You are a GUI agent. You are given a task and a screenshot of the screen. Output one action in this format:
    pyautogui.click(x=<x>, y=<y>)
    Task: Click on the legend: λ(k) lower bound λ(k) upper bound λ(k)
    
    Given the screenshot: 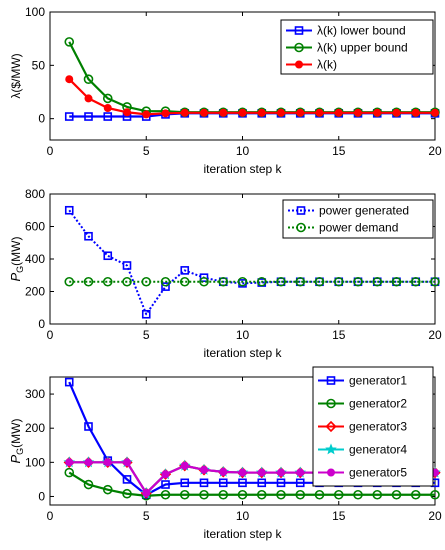 What is the action you would take?
    pyautogui.click(x=357, y=47)
    